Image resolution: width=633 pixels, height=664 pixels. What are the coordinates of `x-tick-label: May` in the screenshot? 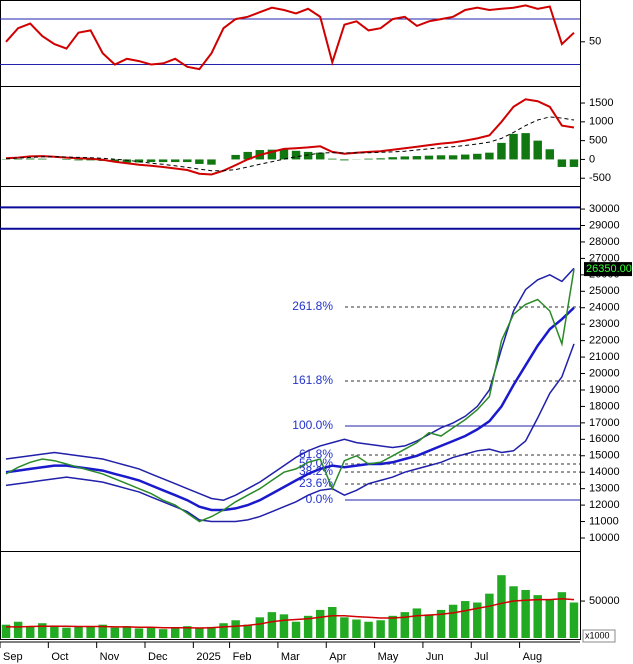 It's located at (388, 657).